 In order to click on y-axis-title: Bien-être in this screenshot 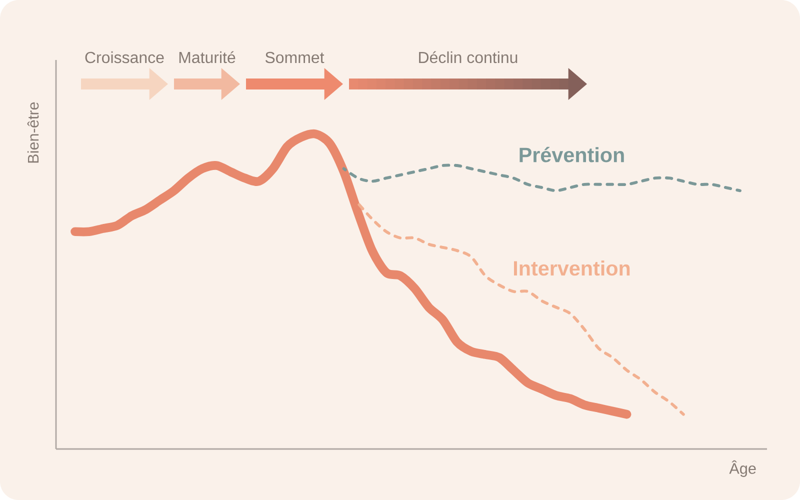, I will do `click(33, 132)`.